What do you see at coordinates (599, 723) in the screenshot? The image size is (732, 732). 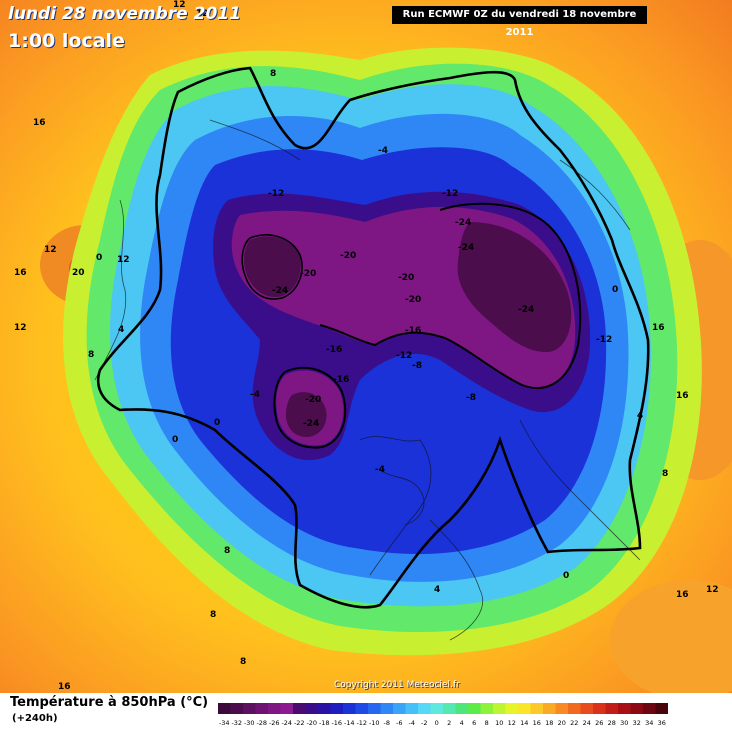 I see `scale-tick-label: 26` at bounding box center [599, 723].